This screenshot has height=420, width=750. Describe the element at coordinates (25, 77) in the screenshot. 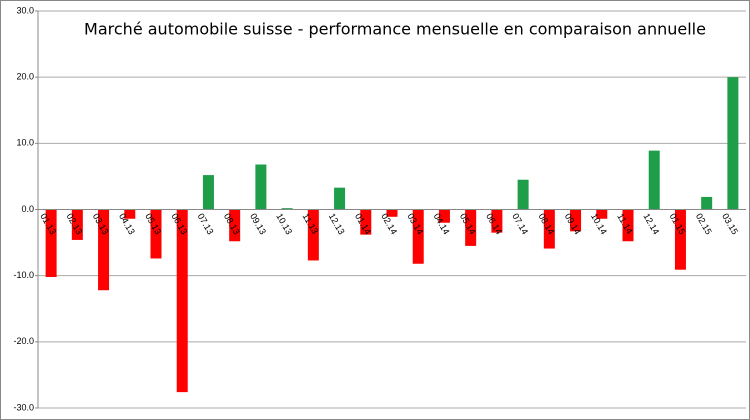

I see `y-tick-label: 20.0` at that location.